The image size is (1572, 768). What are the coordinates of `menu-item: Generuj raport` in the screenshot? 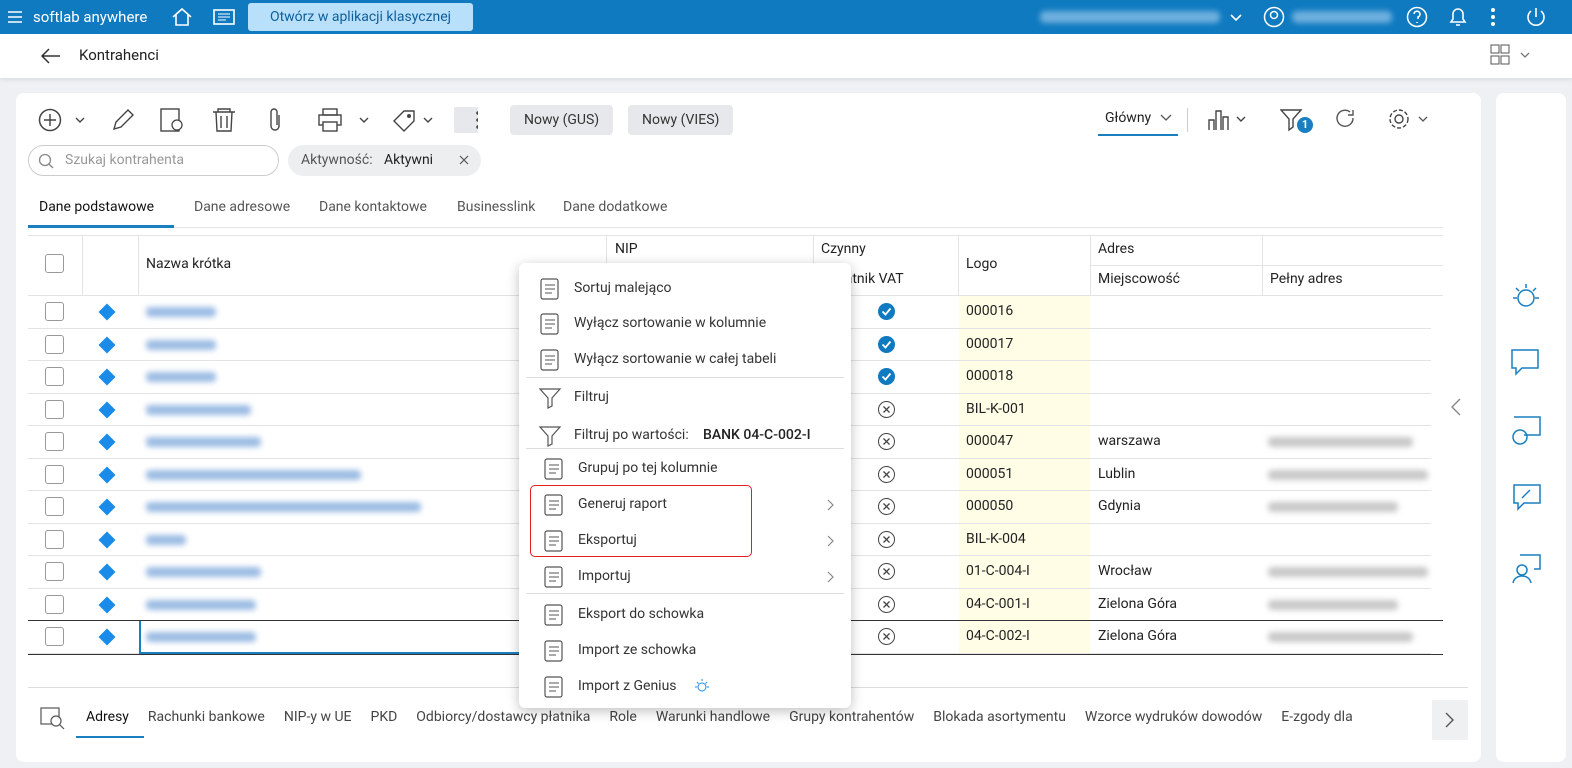 It's located at (685, 505).